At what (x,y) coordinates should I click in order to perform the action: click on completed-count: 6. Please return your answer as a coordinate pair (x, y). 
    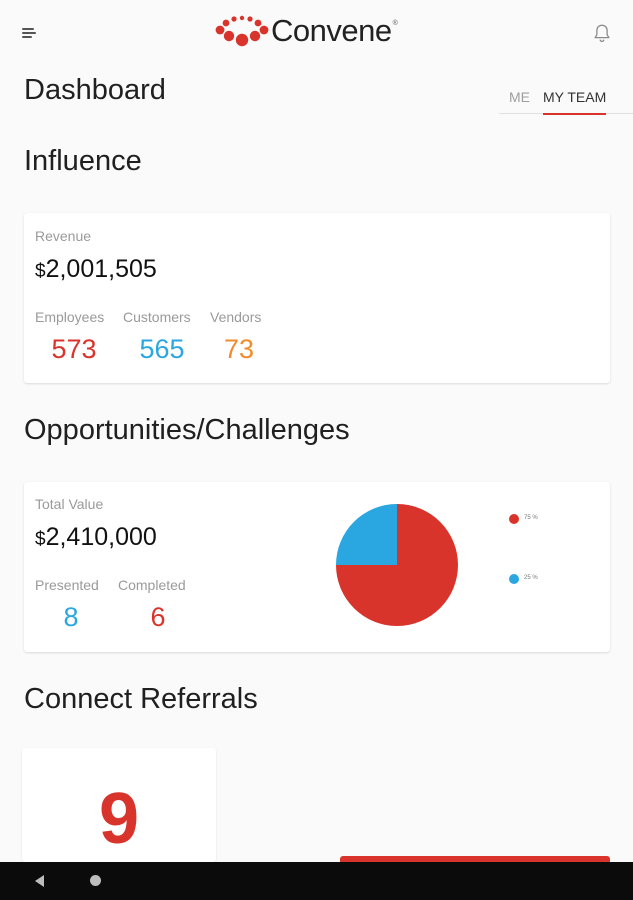
    Looking at the image, I should click on (158, 617).